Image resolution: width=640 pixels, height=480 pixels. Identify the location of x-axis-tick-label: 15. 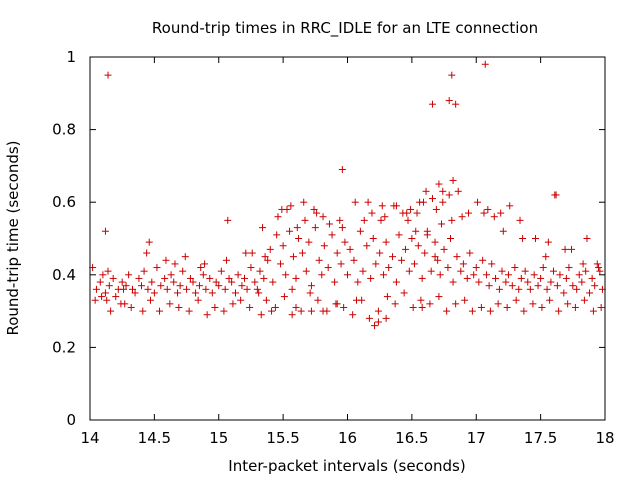
(218, 438).